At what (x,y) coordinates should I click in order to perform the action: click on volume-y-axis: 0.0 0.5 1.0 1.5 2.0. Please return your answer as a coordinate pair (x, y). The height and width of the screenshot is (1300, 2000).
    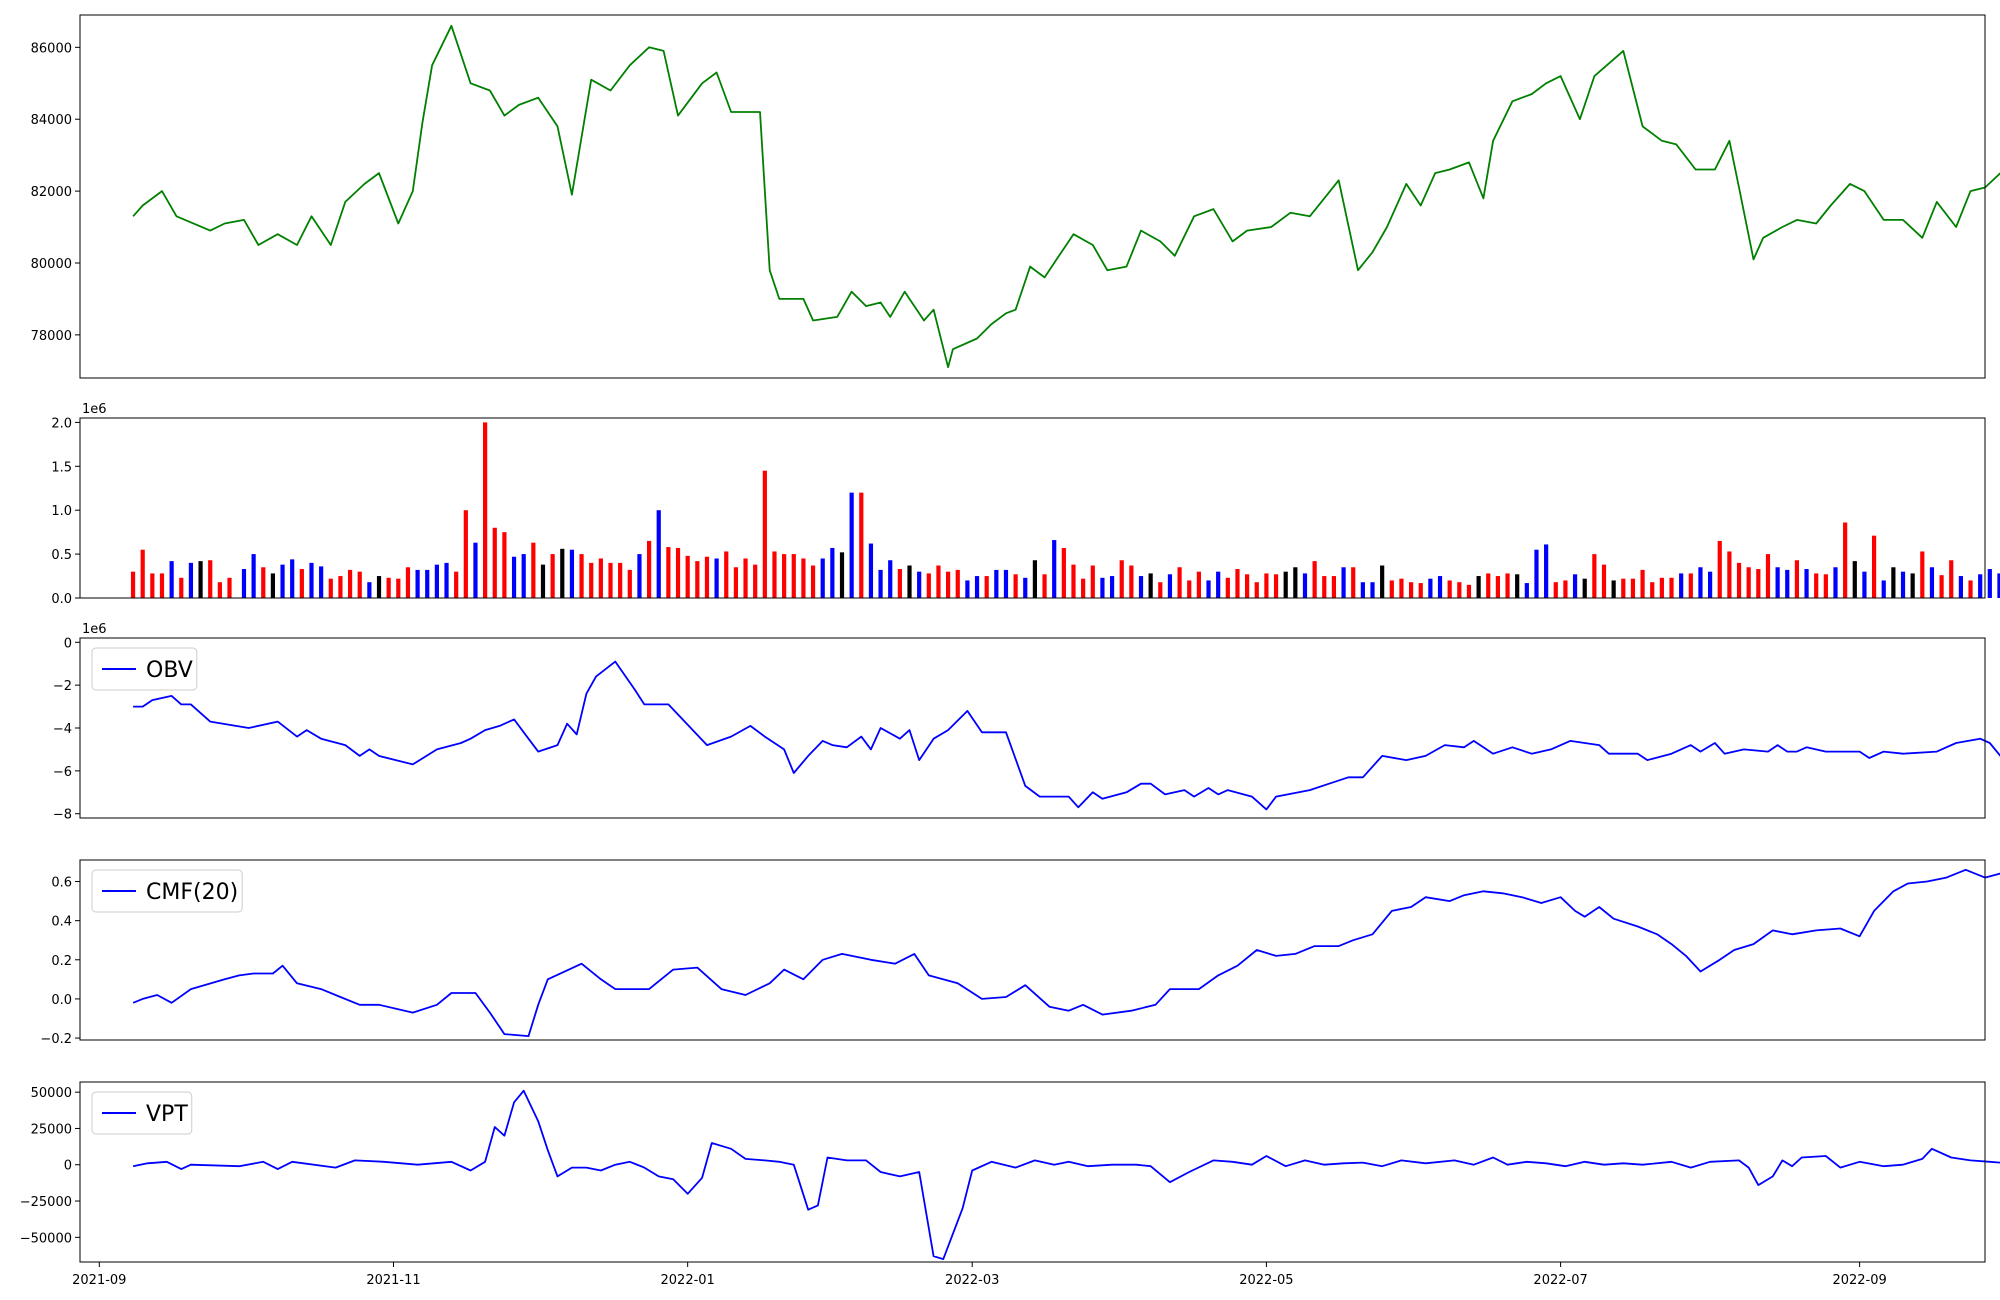
    Looking at the image, I should click on (65, 511).